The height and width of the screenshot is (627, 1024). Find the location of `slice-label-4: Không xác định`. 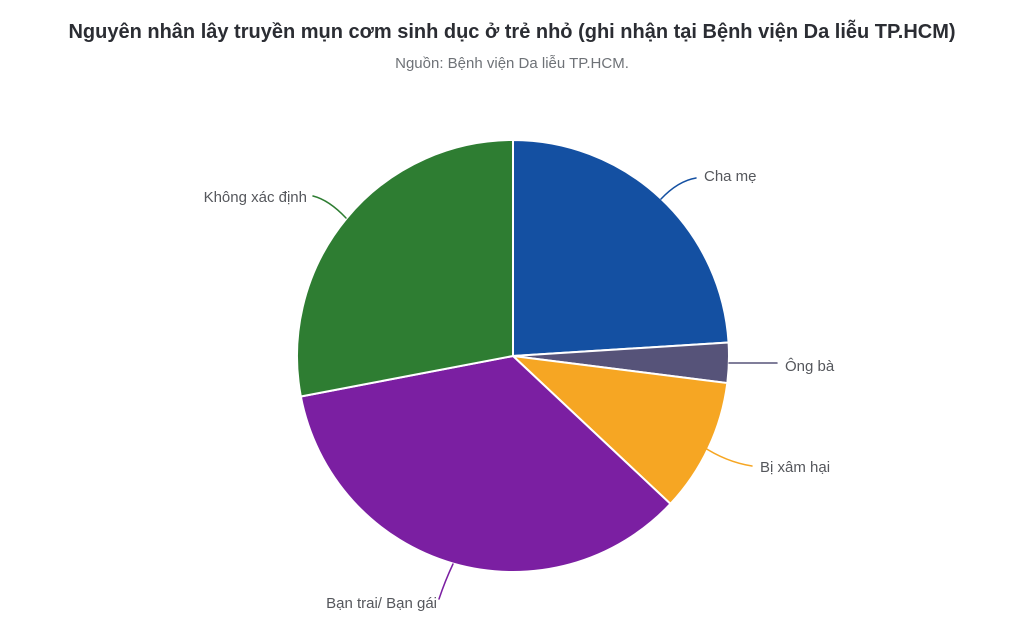

slice-label-4: Không xác định is located at coordinates (255, 197).